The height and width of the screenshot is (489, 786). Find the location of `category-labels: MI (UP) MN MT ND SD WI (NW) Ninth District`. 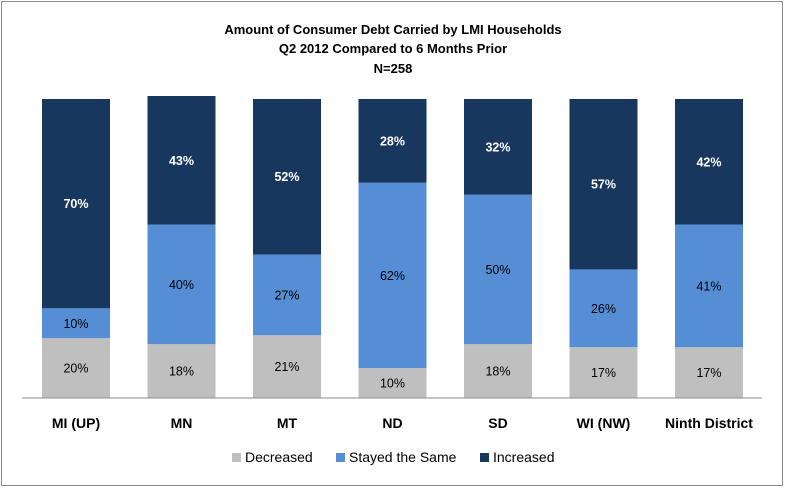

category-labels: MI (UP) MN MT ND SD WI (NW) Ninth District is located at coordinates (402, 423).